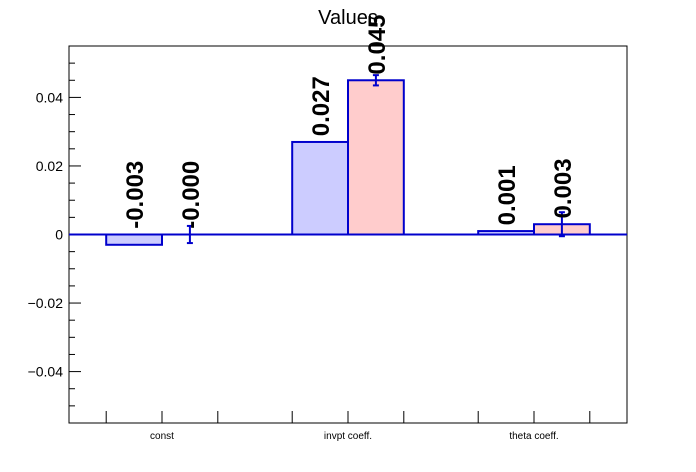 The width and height of the screenshot is (696, 472). Describe the element at coordinates (563, 188) in the screenshot. I see `data-label: 0.003` at that location.